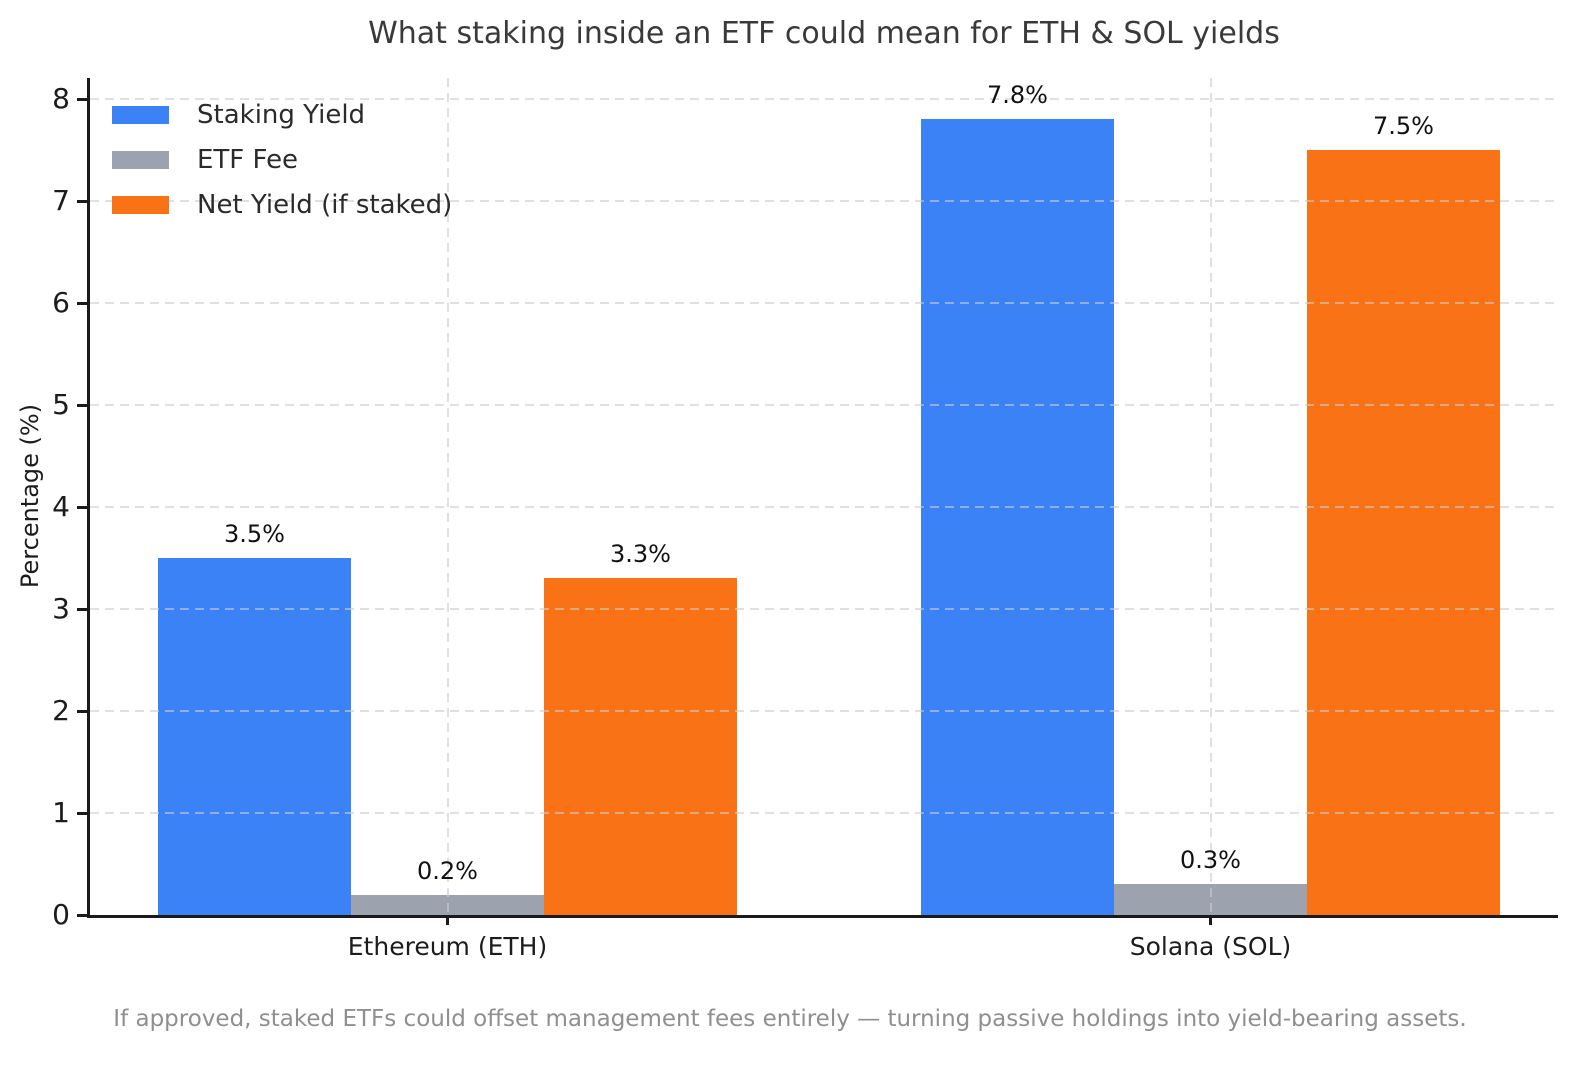 Image resolution: width=1580 pixels, height=1065 pixels. I want to click on value-label-ethereum-eth-etf-fee: 0.2%, so click(447, 870).